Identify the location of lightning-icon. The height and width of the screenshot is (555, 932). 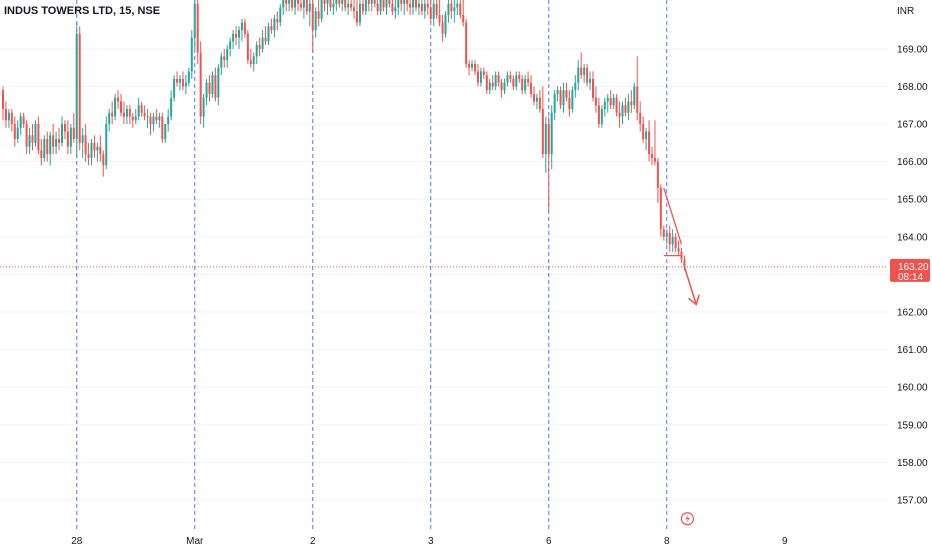
(687, 519).